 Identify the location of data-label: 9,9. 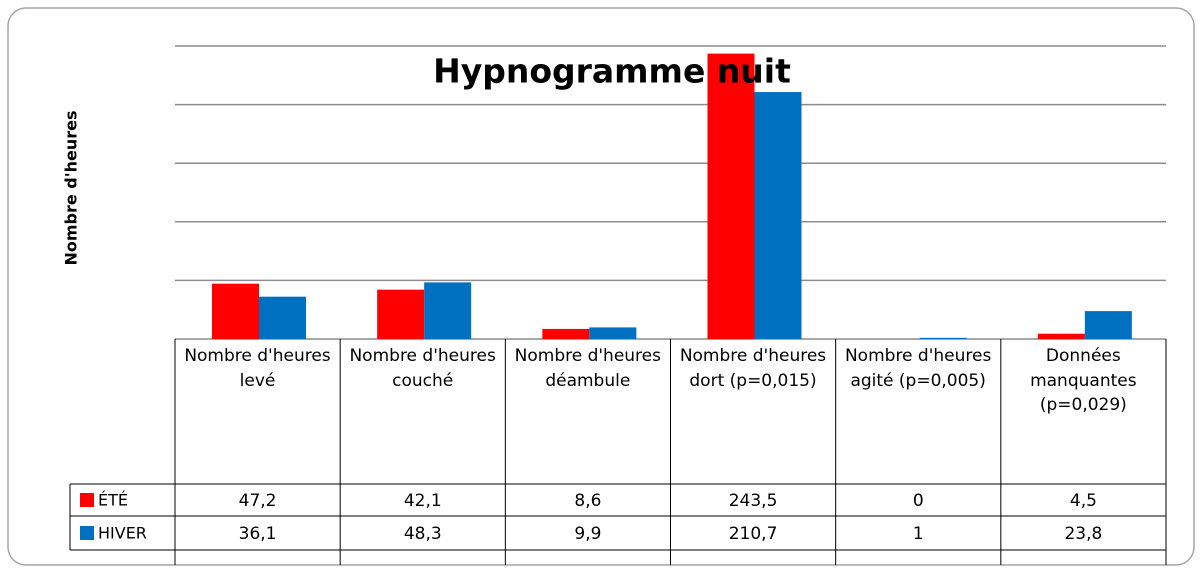
(587, 534).